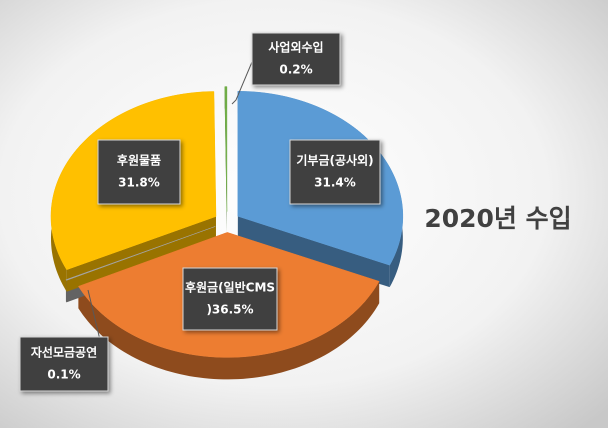 This screenshot has width=608, height=428. What do you see at coordinates (230, 287) in the screenshot?
I see `label-category: 후원금(일반CMS` at bounding box center [230, 287].